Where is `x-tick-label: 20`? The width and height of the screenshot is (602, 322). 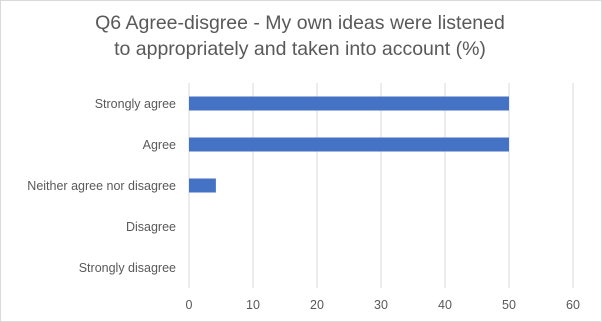
x-tick-label: 20 is located at coordinates (317, 305).